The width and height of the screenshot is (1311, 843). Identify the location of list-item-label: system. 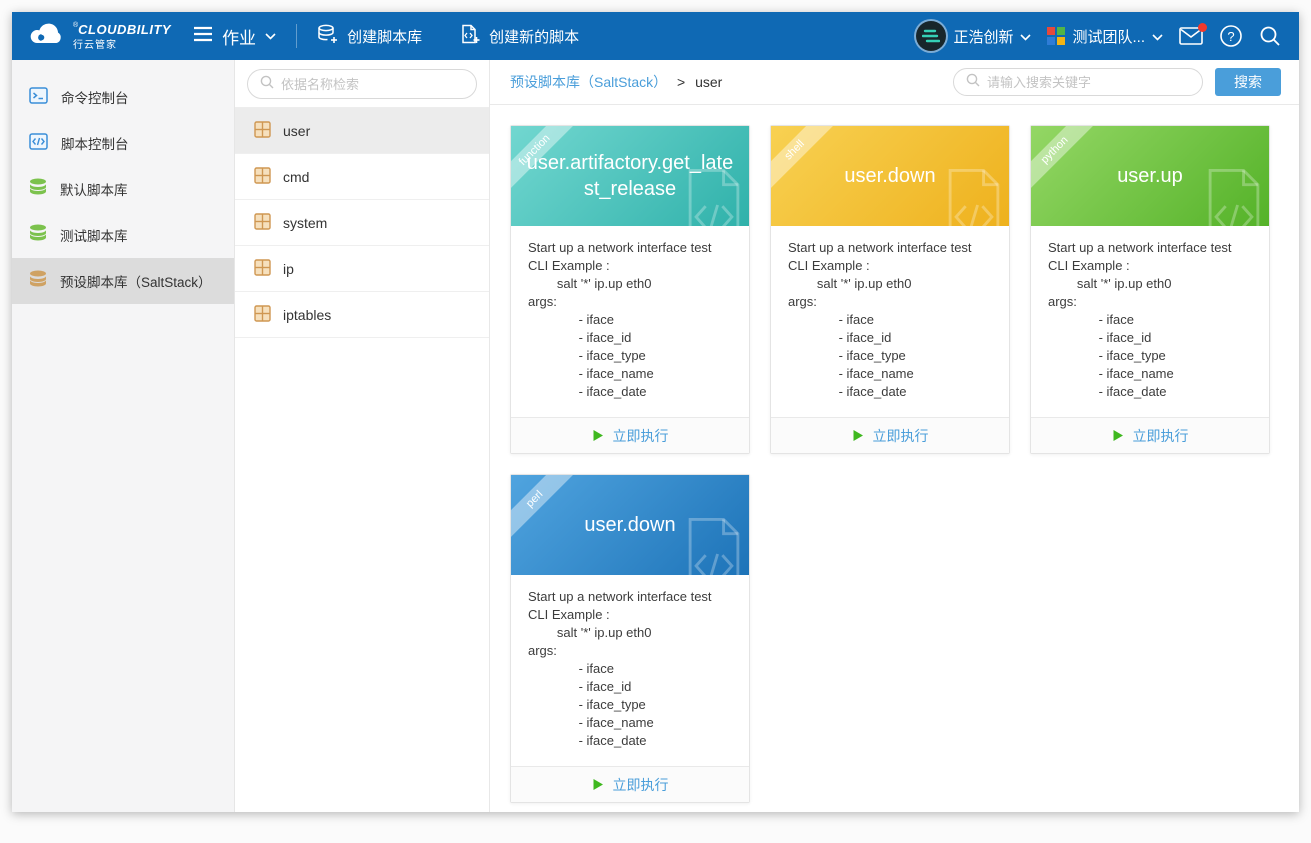
(305, 222).